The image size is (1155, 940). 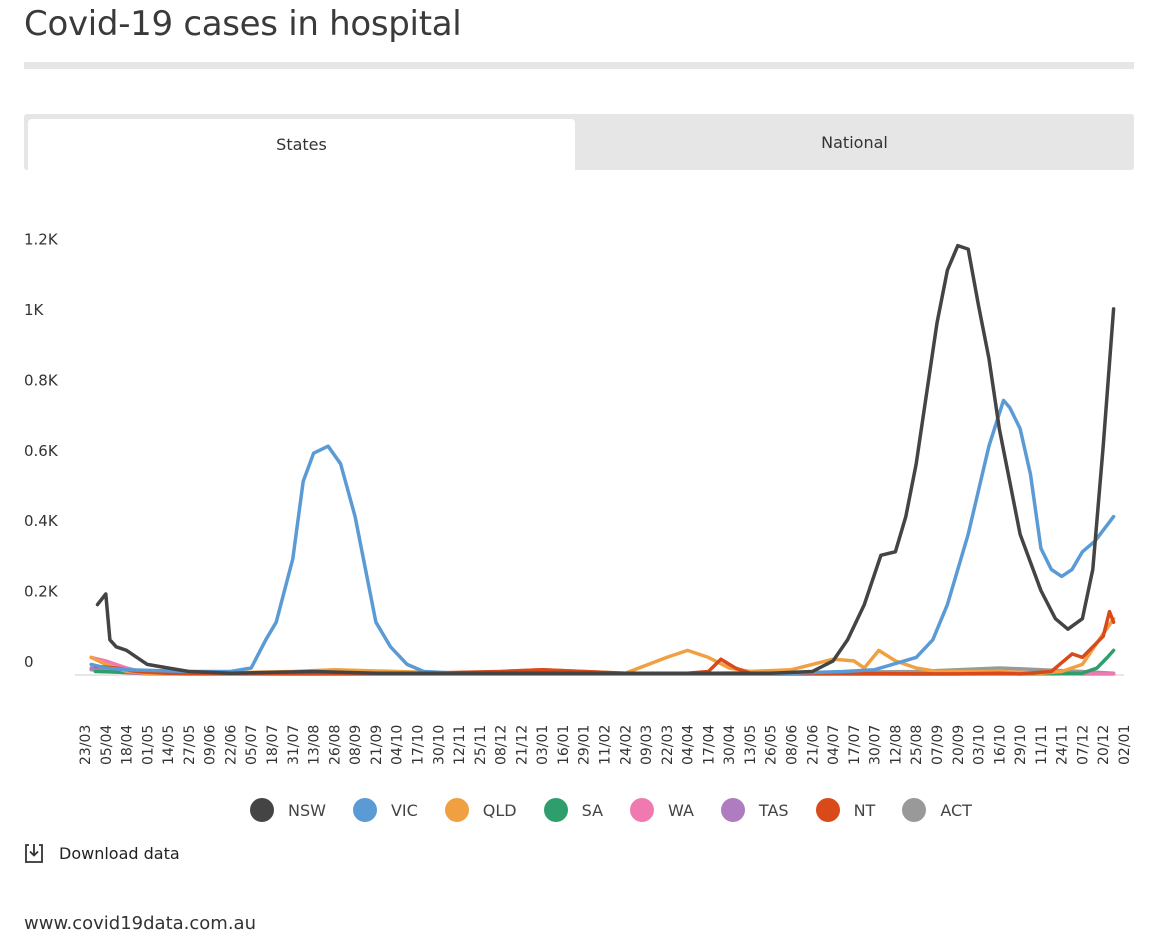 What do you see at coordinates (190, 745) in the screenshot?
I see `x-tick-label: 27/05` at bounding box center [190, 745].